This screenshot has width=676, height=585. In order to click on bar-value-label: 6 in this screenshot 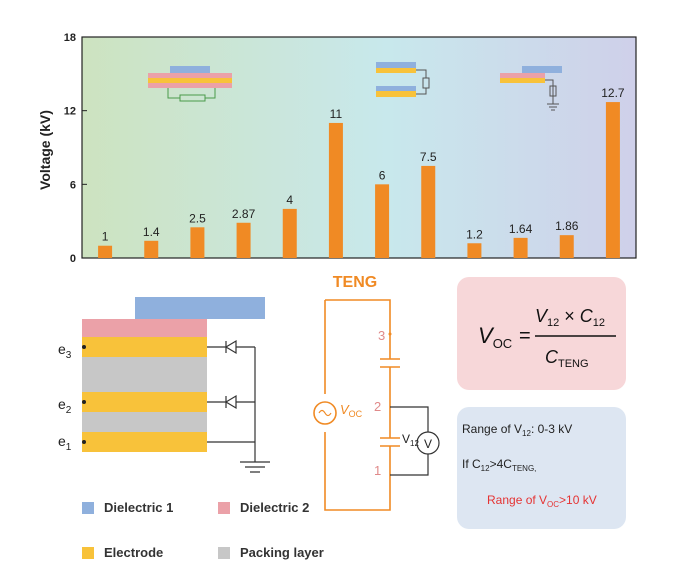, I will do `click(382, 175)`.